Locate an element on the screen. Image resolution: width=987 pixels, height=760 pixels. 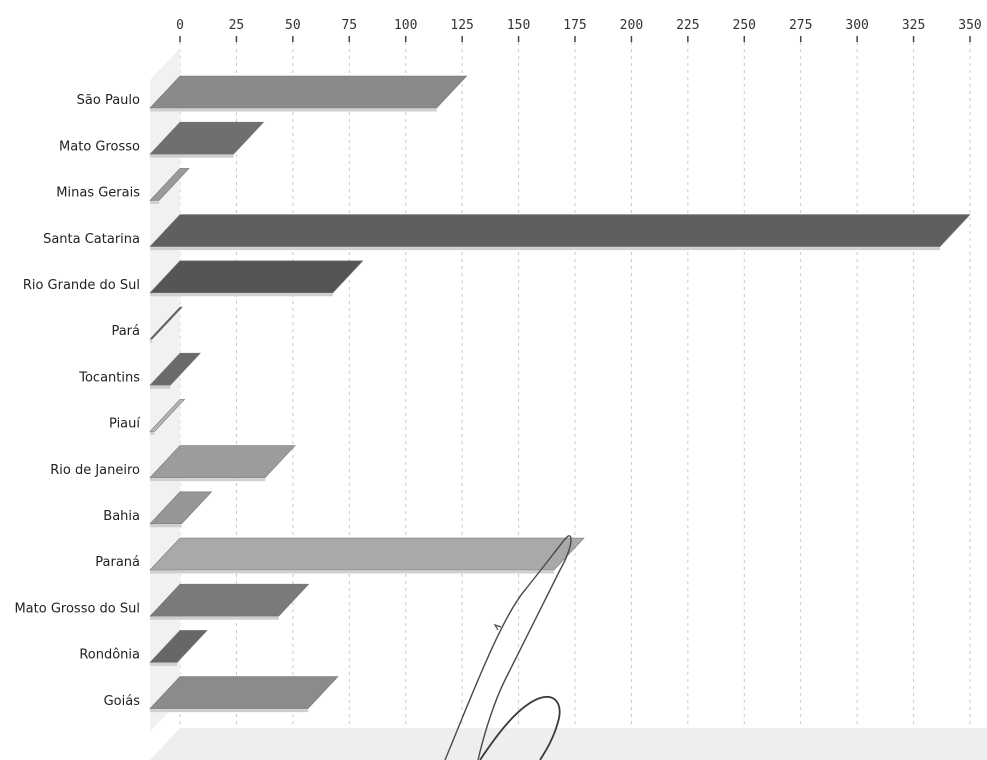
tick-label: 100 is located at coordinates (405, 25).